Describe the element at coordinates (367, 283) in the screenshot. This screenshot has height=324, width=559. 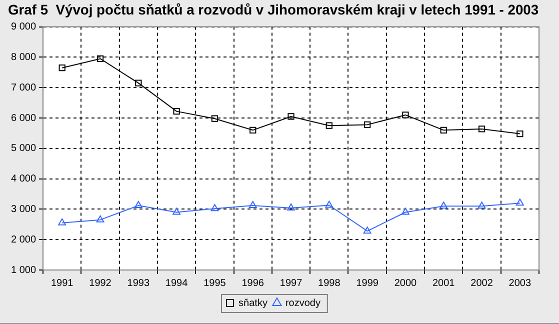
I see `x-tick-label: 1999` at that location.